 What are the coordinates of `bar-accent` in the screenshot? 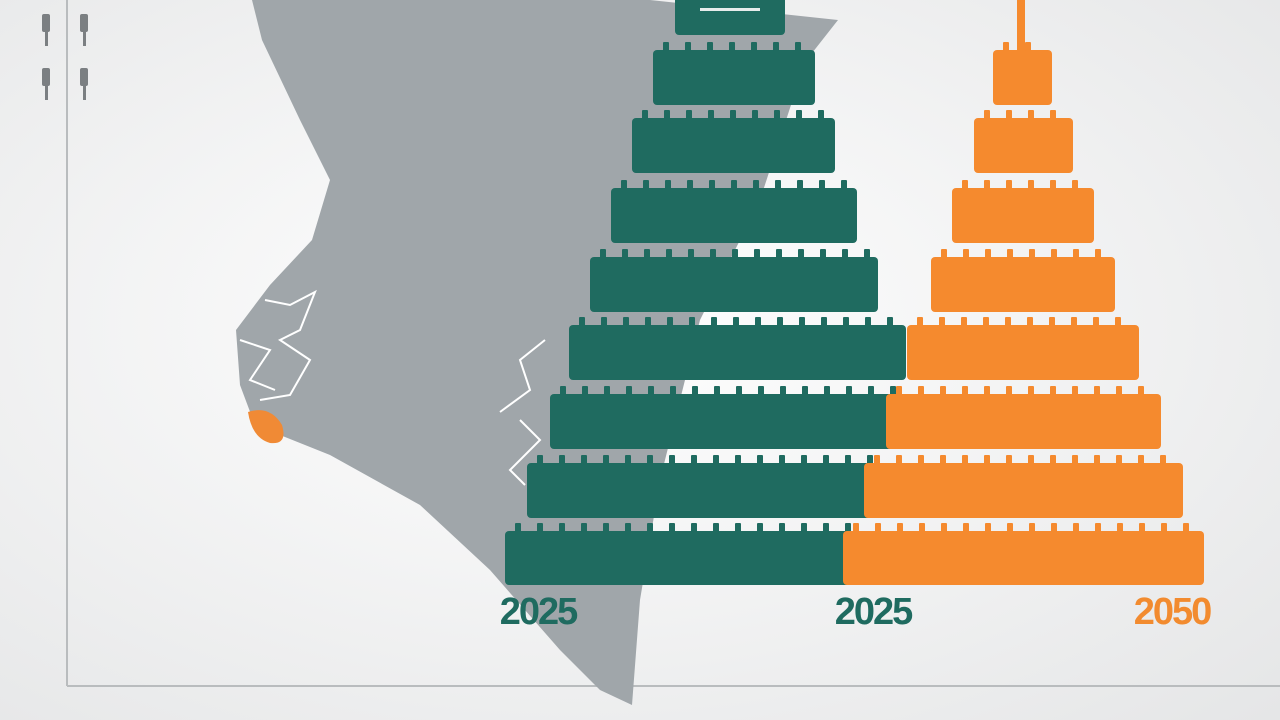 It's located at (730, 9).